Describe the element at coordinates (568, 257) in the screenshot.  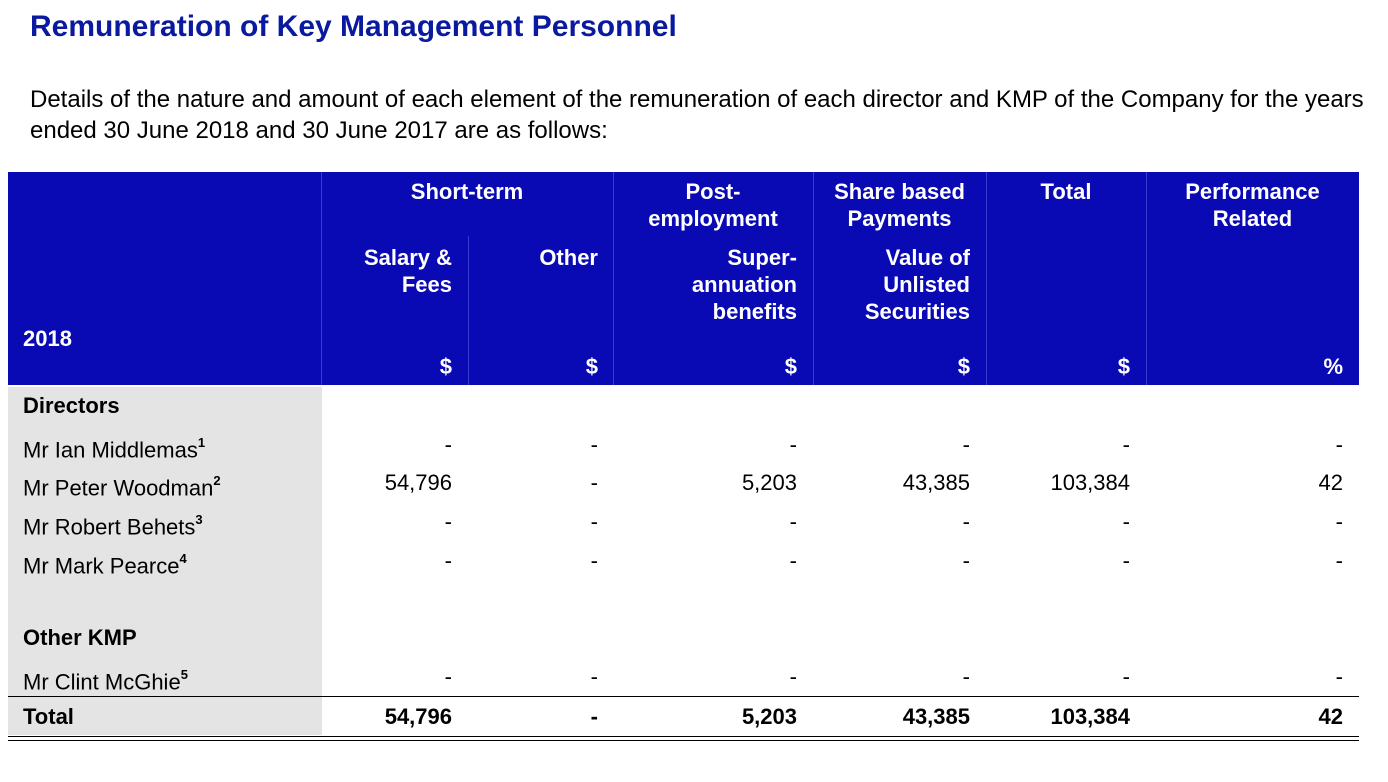
I see `header-other: Other` at that location.